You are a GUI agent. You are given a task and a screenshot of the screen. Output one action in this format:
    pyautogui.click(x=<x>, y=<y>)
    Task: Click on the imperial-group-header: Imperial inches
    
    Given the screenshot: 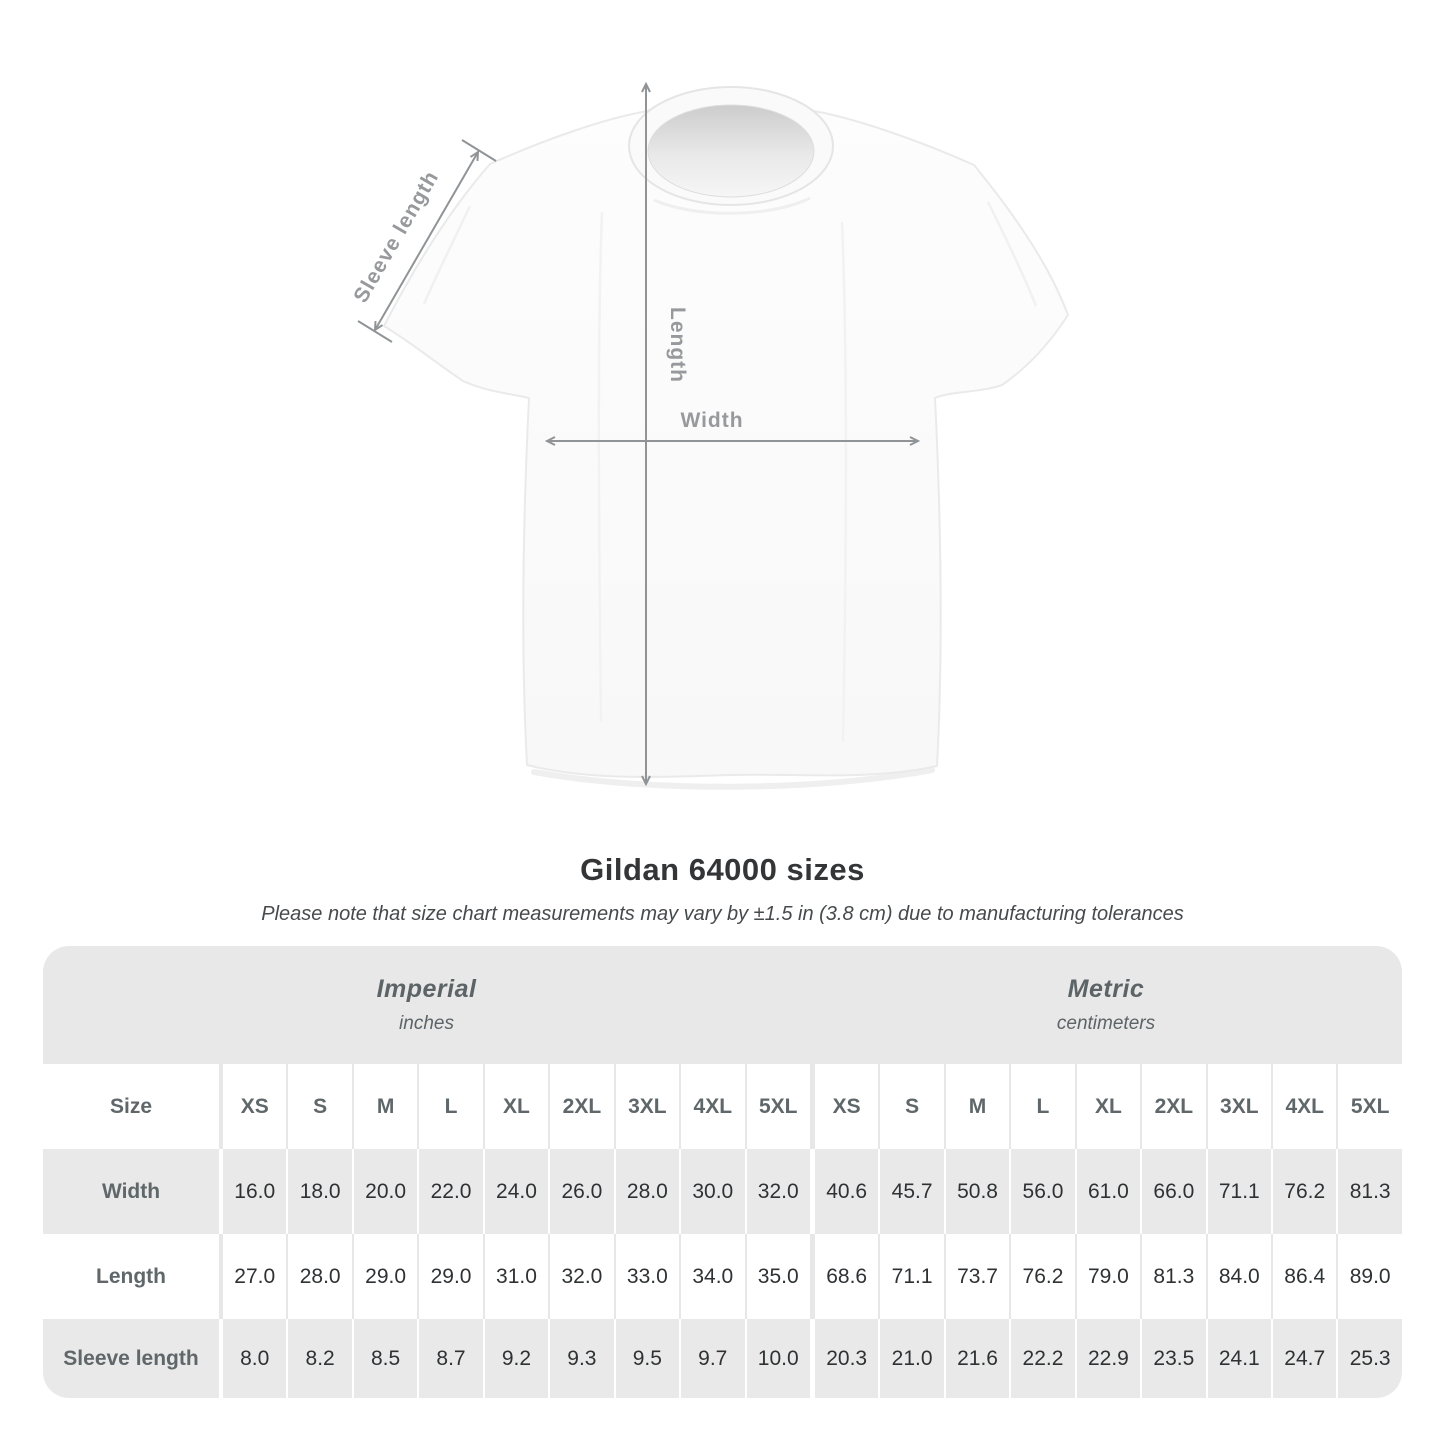 What is the action you would take?
    pyautogui.click(x=426, y=1005)
    